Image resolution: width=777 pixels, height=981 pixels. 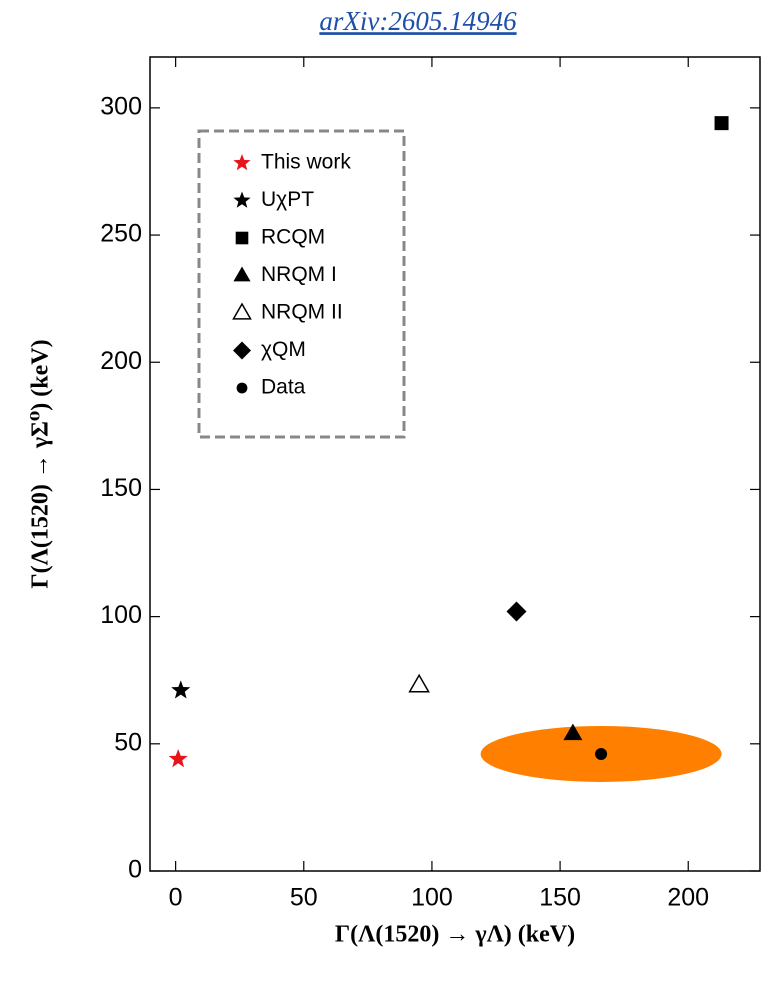 What do you see at coordinates (721, 123) in the screenshot?
I see `square-marker` at bounding box center [721, 123].